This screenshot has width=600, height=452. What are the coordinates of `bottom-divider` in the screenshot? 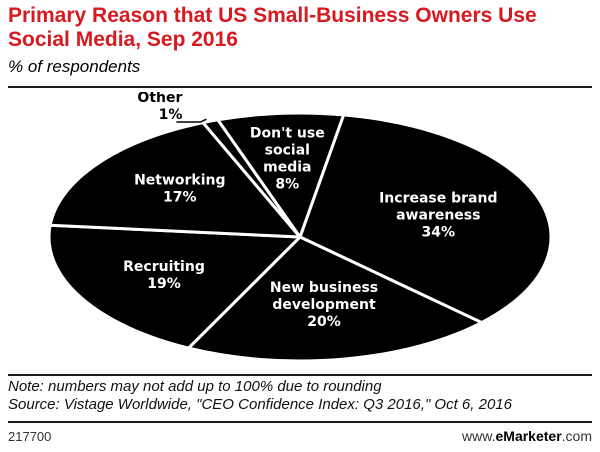 It's located at (300, 375).